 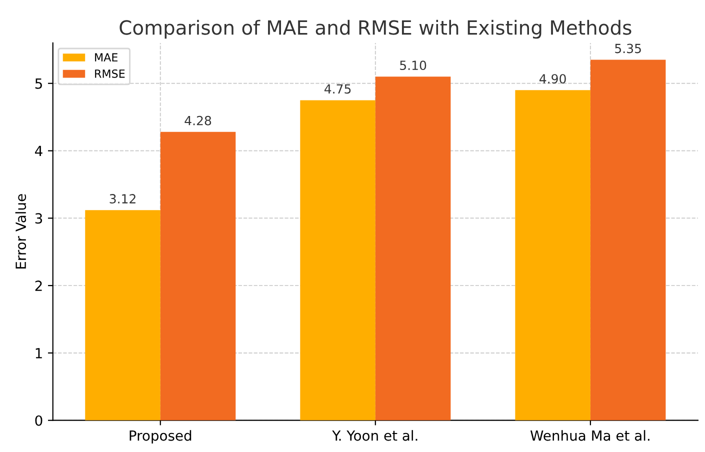 I want to click on text: 3.12, so click(x=123, y=199).